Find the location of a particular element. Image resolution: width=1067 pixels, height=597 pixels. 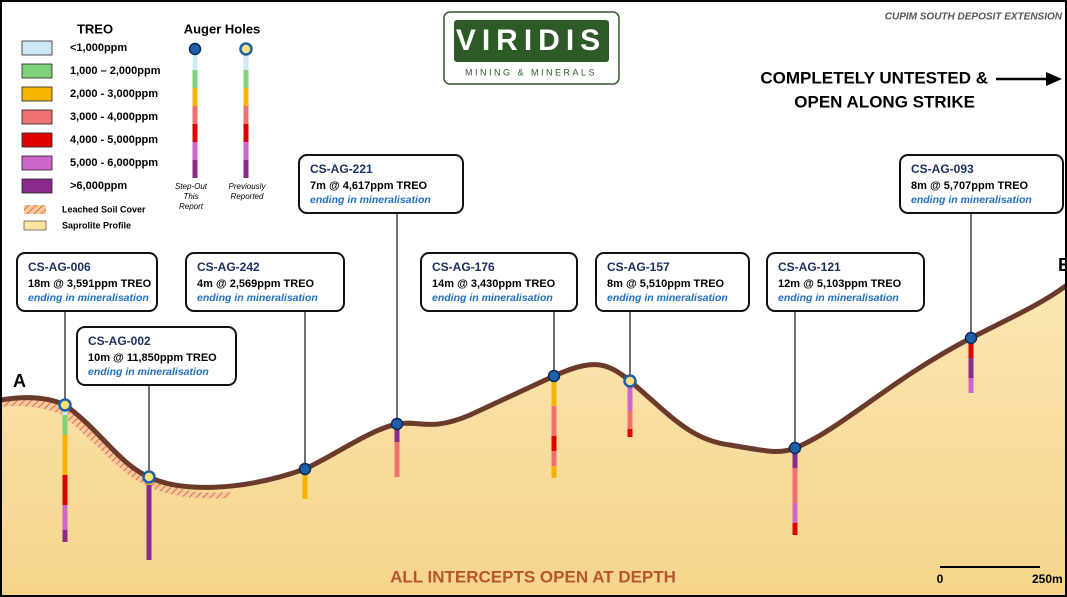

logo-tagline: MINING & MINERALS is located at coordinates (531, 72).